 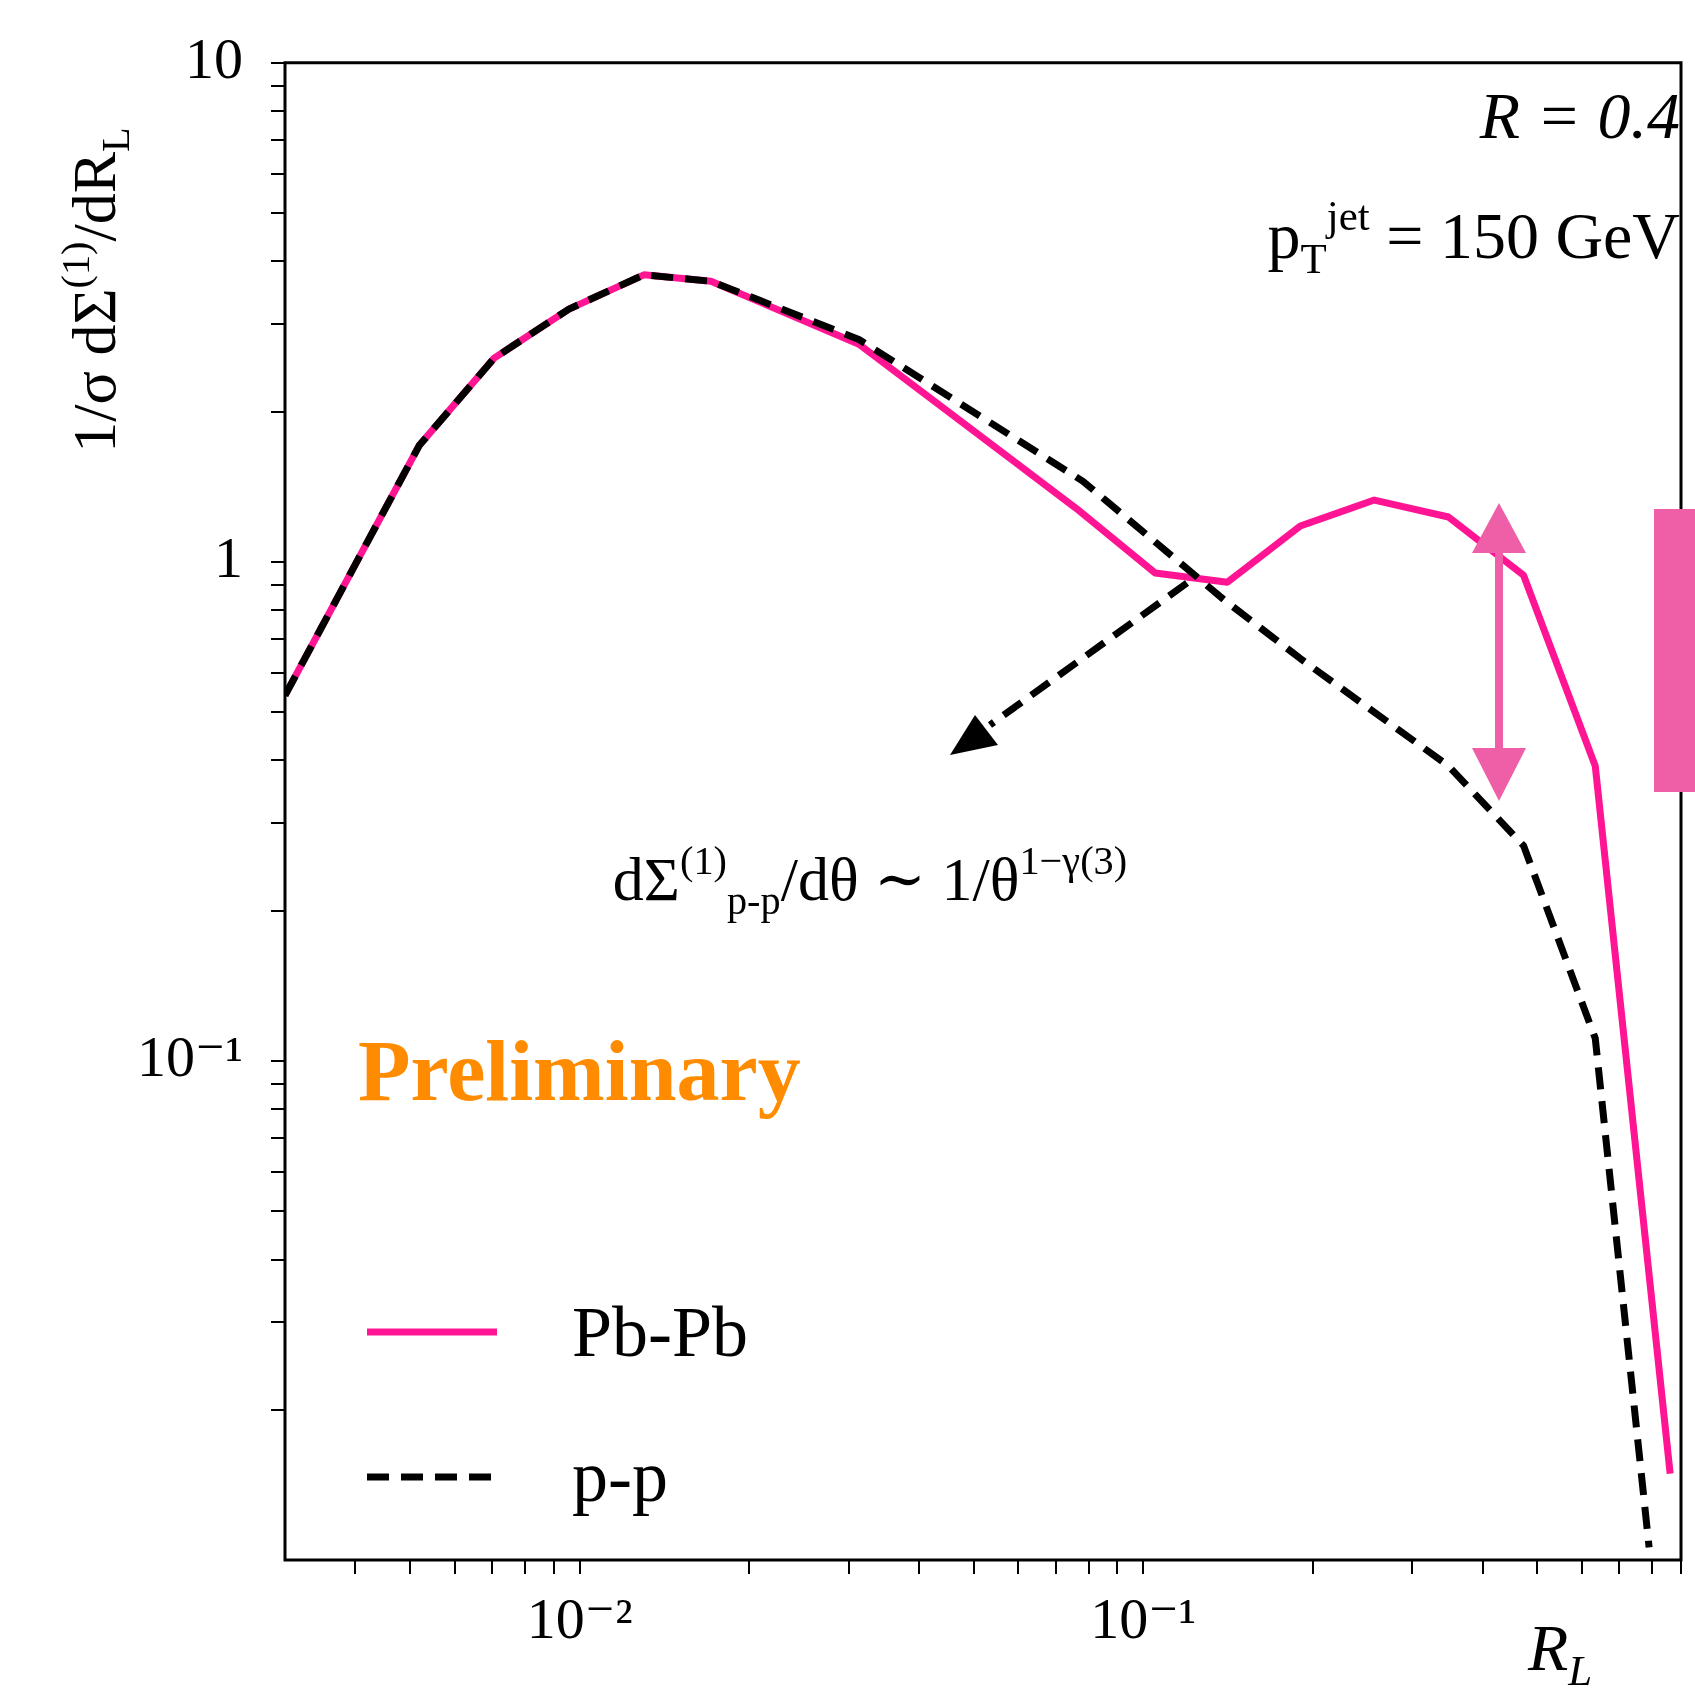 I want to click on y-tick-label: 1, so click(x=228, y=558).